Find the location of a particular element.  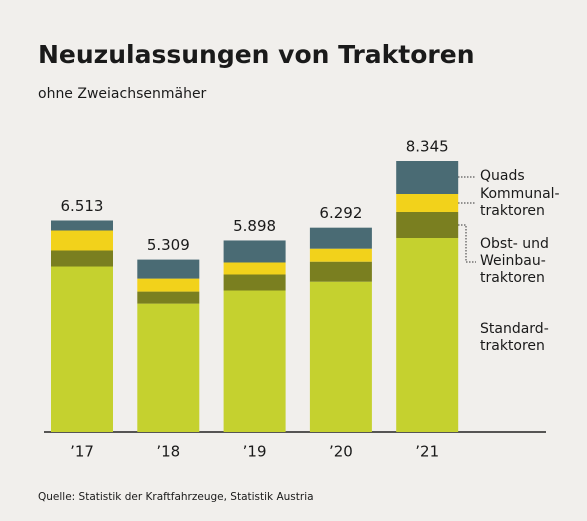

chart-subtitle: ohne Zweiachsenmäher is located at coordinates (122, 94).